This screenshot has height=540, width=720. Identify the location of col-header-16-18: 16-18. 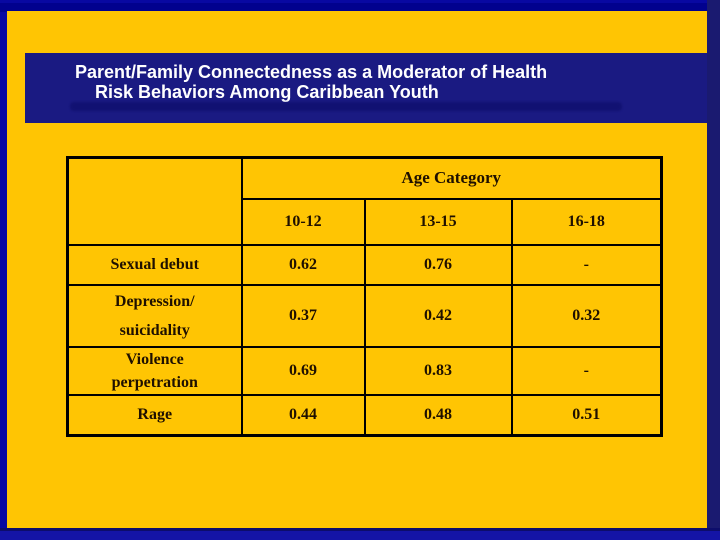
(586, 221).